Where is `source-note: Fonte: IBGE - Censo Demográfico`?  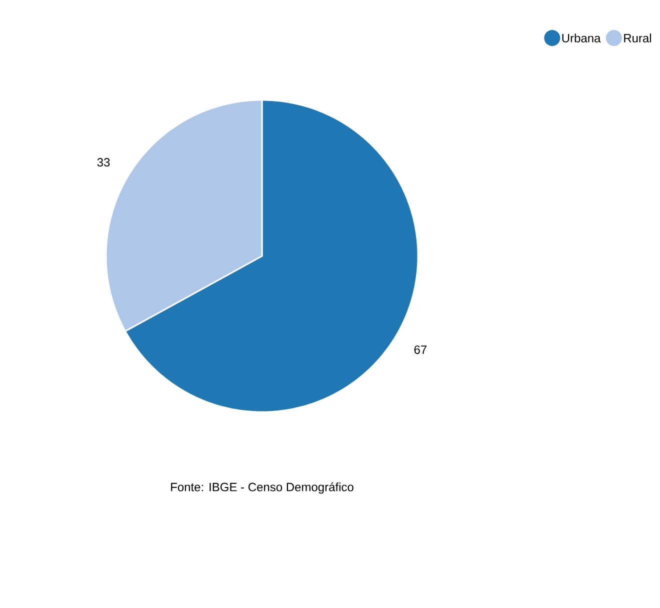 source-note: Fonte: IBGE - Censo Demográfico is located at coordinates (262, 488).